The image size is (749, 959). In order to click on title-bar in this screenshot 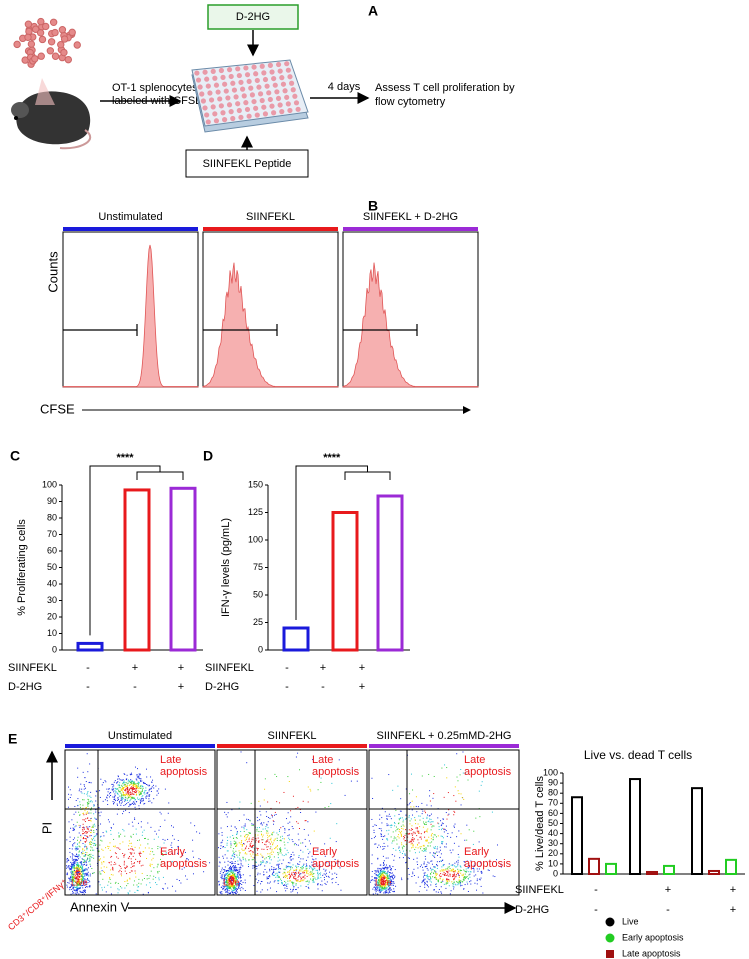, I will do `click(444, 746)`.